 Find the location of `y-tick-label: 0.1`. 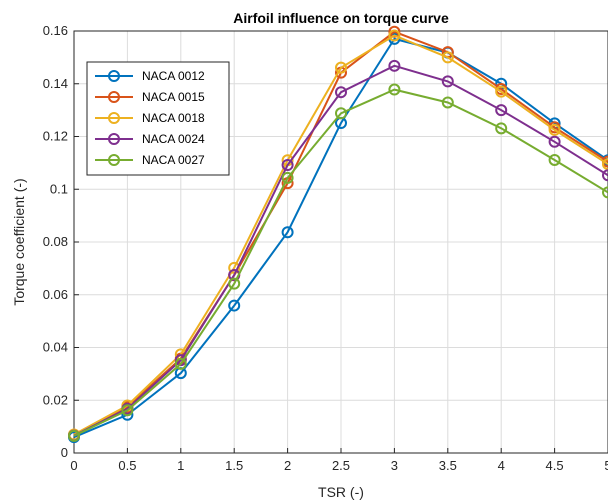

y-tick-label: 0.1 is located at coordinates (59, 188).